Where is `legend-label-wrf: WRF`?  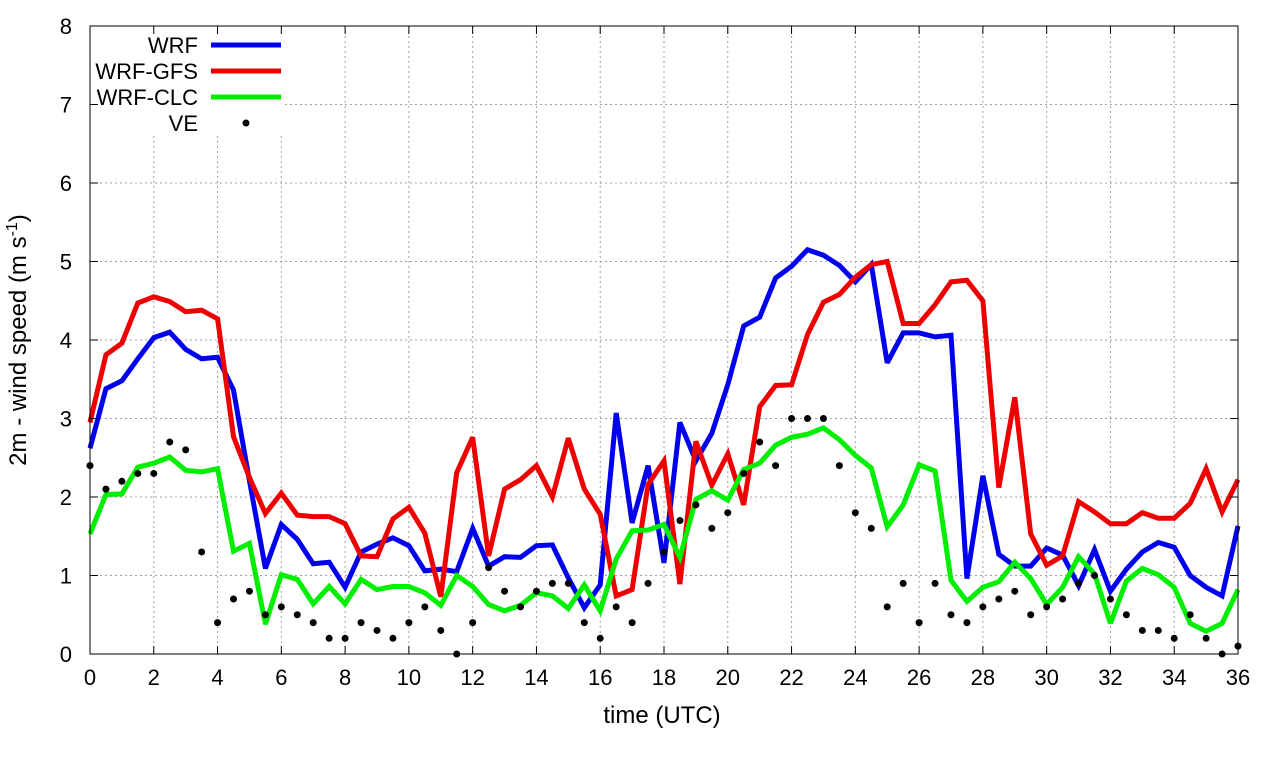
legend-label-wrf: WRF is located at coordinates (173, 45).